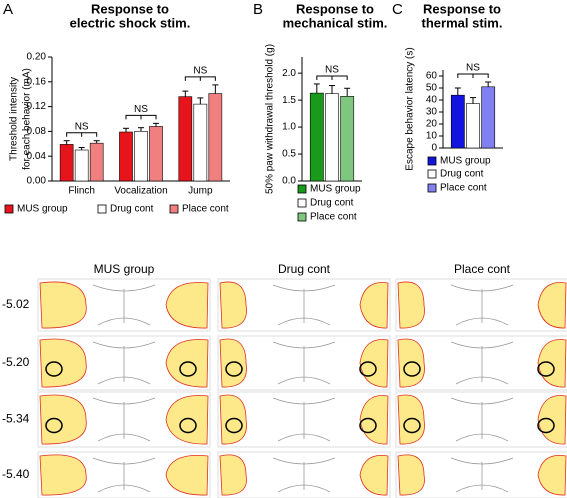 This screenshot has height=498, width=567. I want to click on y-tick-label: 1.0, so click(289, 127).